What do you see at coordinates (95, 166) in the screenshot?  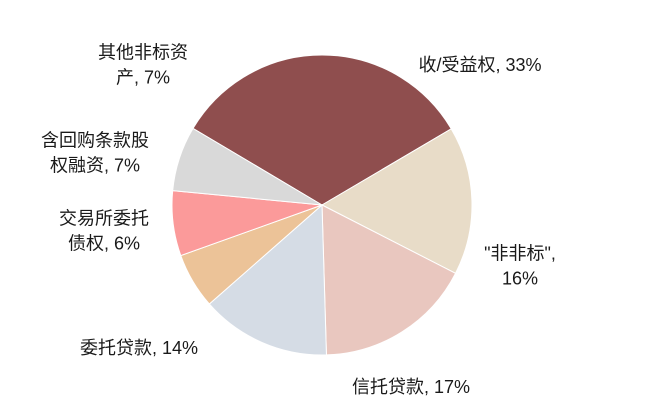 I see `pie-label-line: 权融资, 7%` at bounding box center [95, 166].